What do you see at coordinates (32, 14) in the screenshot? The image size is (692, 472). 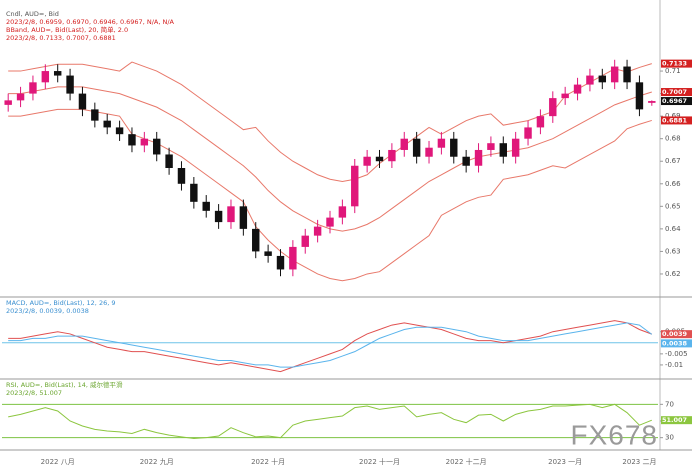 I see `chart-title: Cndl, AUD=, Bid` at bounding box center [32, 14].